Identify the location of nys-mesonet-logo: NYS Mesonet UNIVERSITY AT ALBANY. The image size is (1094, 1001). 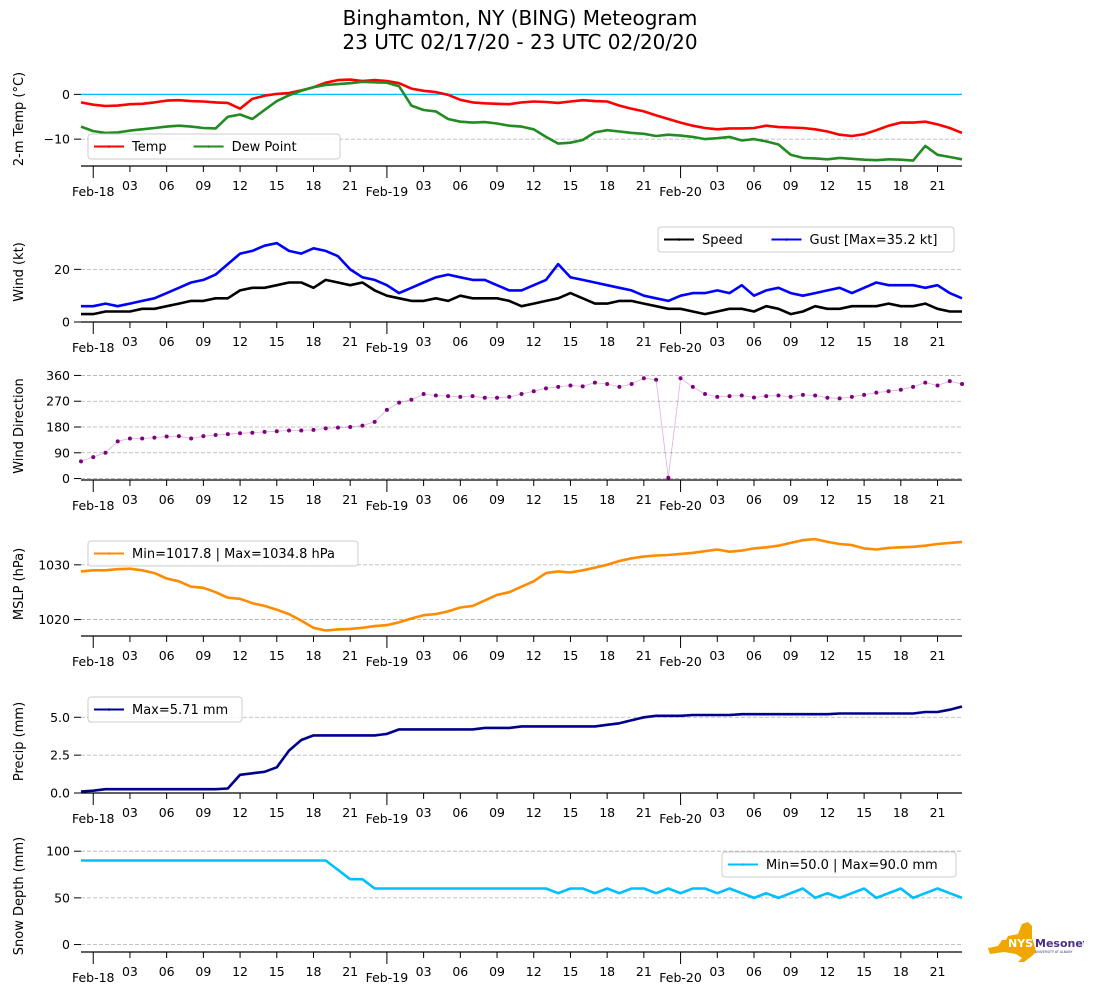
(1036, 942).